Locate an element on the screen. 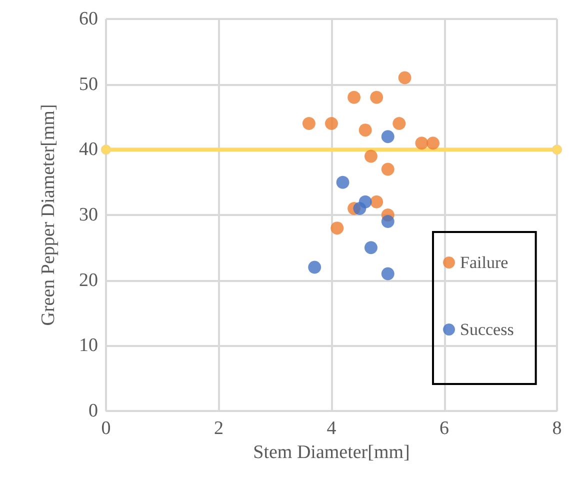 The width and height of the screenshot is (579, 486). y-tick-label: 10 is located at coordinates (88, 345).